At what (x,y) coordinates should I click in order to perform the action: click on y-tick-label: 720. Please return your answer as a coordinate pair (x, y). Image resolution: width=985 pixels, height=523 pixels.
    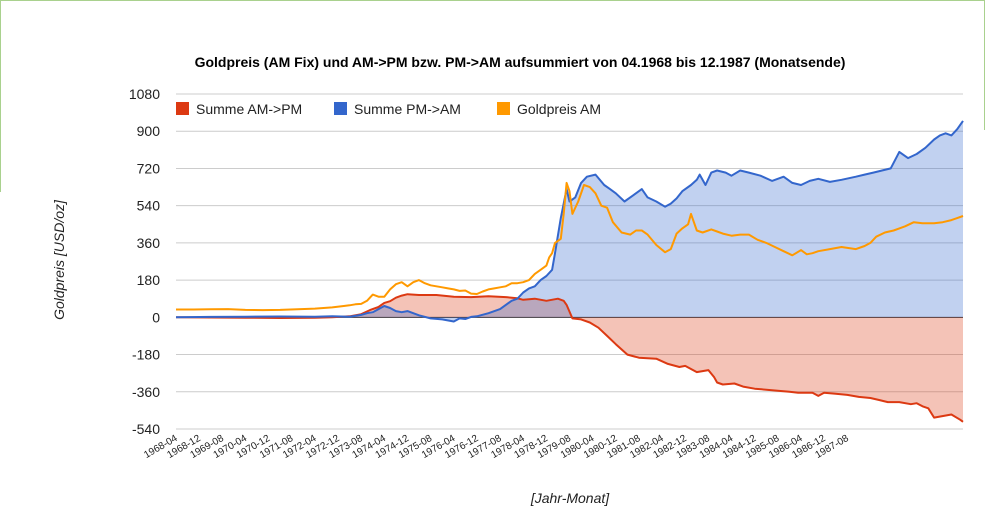
    Looking at the image, I should click on (149, 168).